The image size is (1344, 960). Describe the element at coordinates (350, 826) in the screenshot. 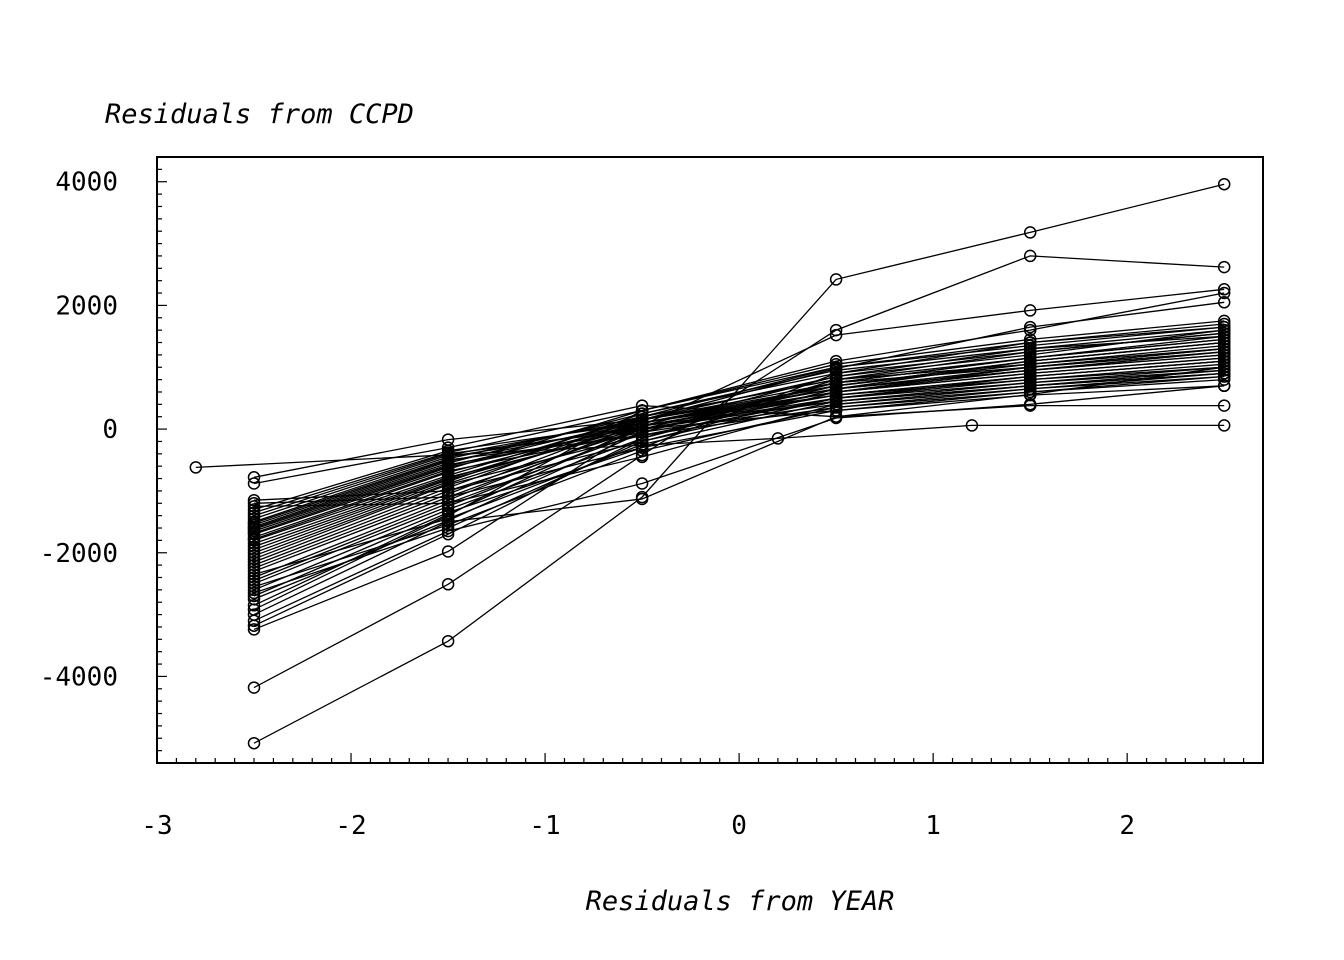

I see `x-tick-label: -2` at that location.